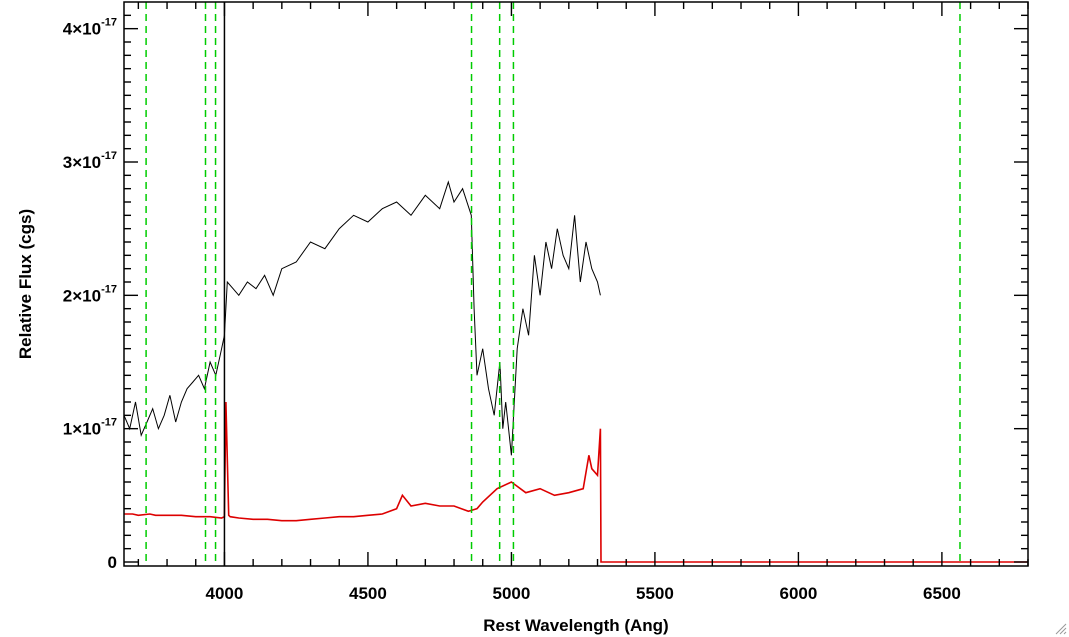  What do you see at coordinates (655, 593) in the screenshot?
I see `x-tick-label: 5500` at bounding box center [655, 593].